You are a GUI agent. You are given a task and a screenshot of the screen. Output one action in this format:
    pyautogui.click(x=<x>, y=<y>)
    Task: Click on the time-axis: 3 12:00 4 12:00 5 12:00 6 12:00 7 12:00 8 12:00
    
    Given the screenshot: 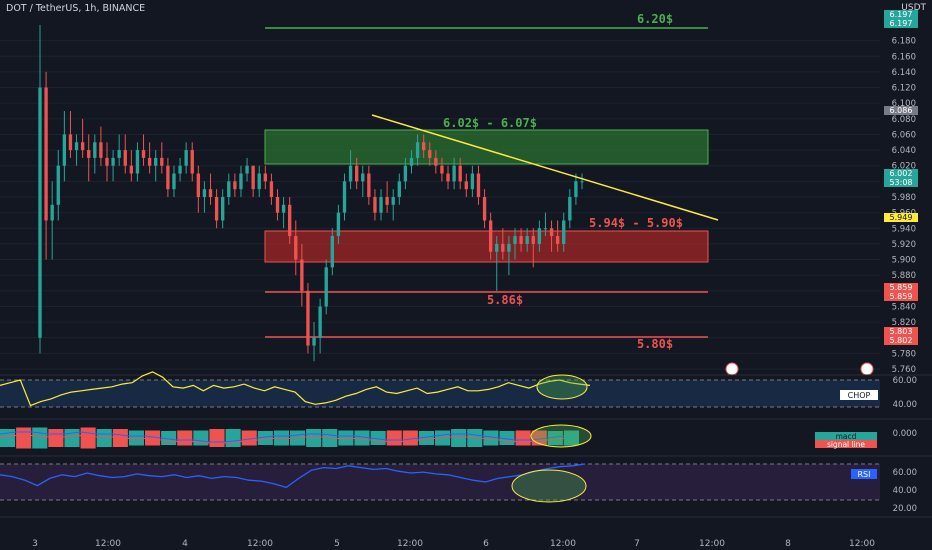 What is the action you would take?
    pyautogui.click(x=453, y=544)
    